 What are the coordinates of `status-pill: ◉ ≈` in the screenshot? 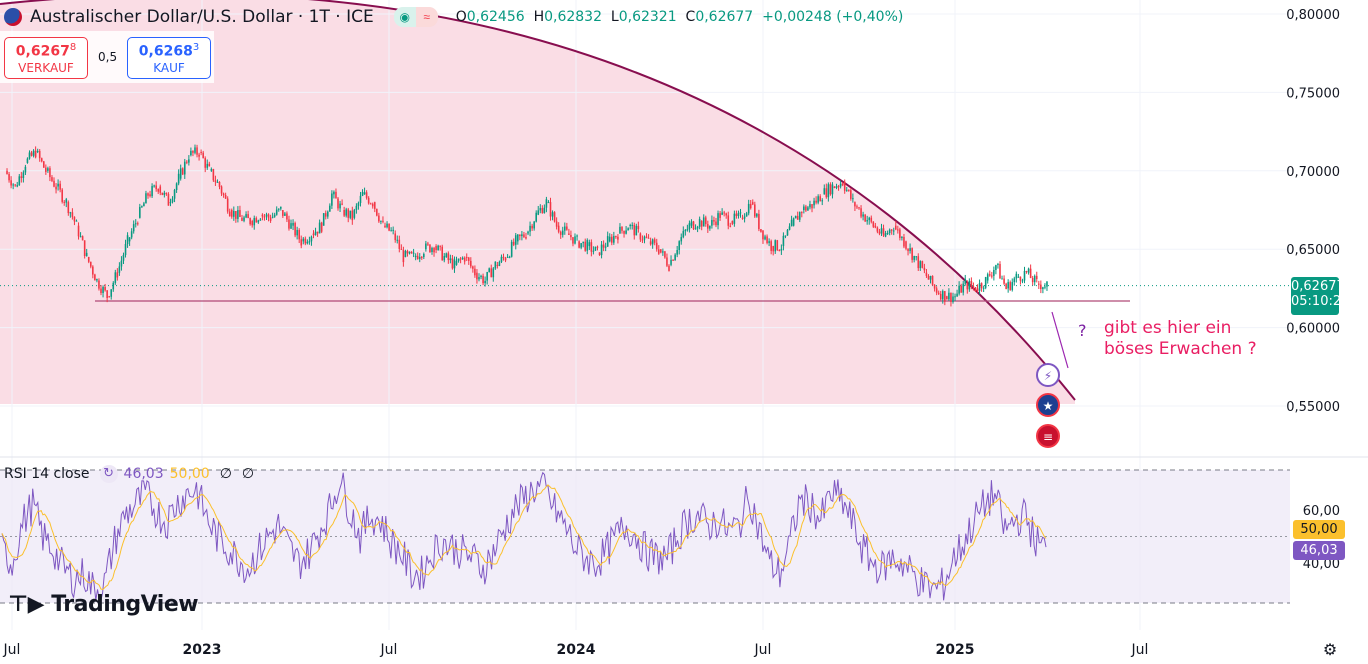 It's located at (415, 17).